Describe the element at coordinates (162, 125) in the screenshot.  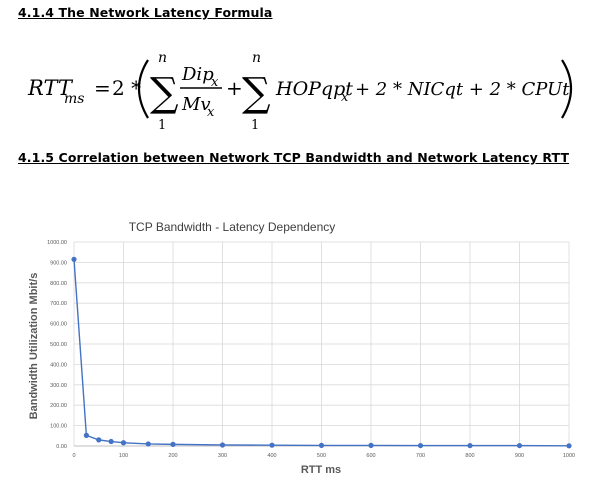
I see `sum-1-lower-limit: 1` at that location.